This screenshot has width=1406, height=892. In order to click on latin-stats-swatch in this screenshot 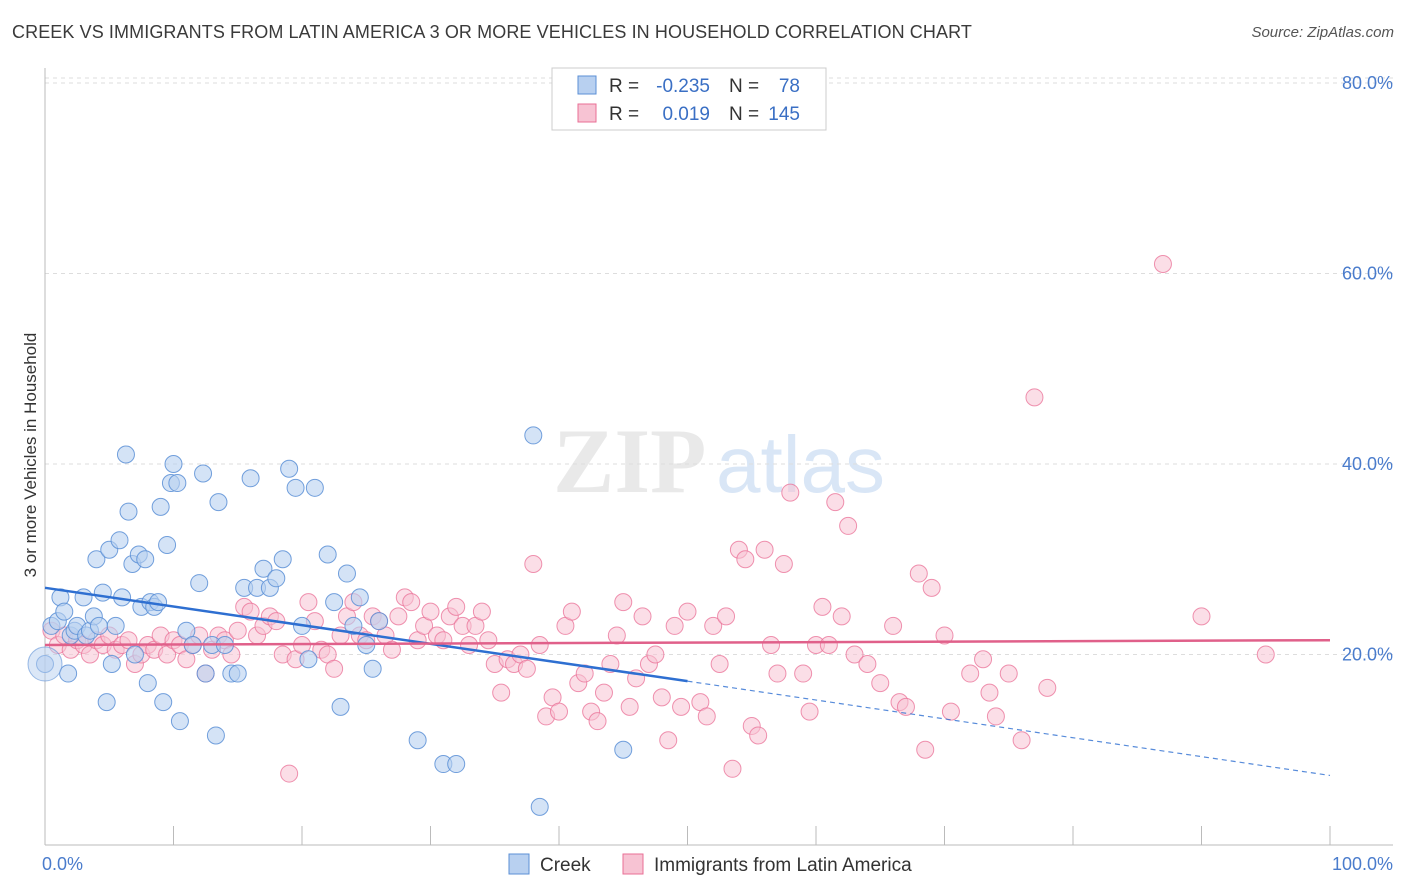, I will do `click(587, 113)`.